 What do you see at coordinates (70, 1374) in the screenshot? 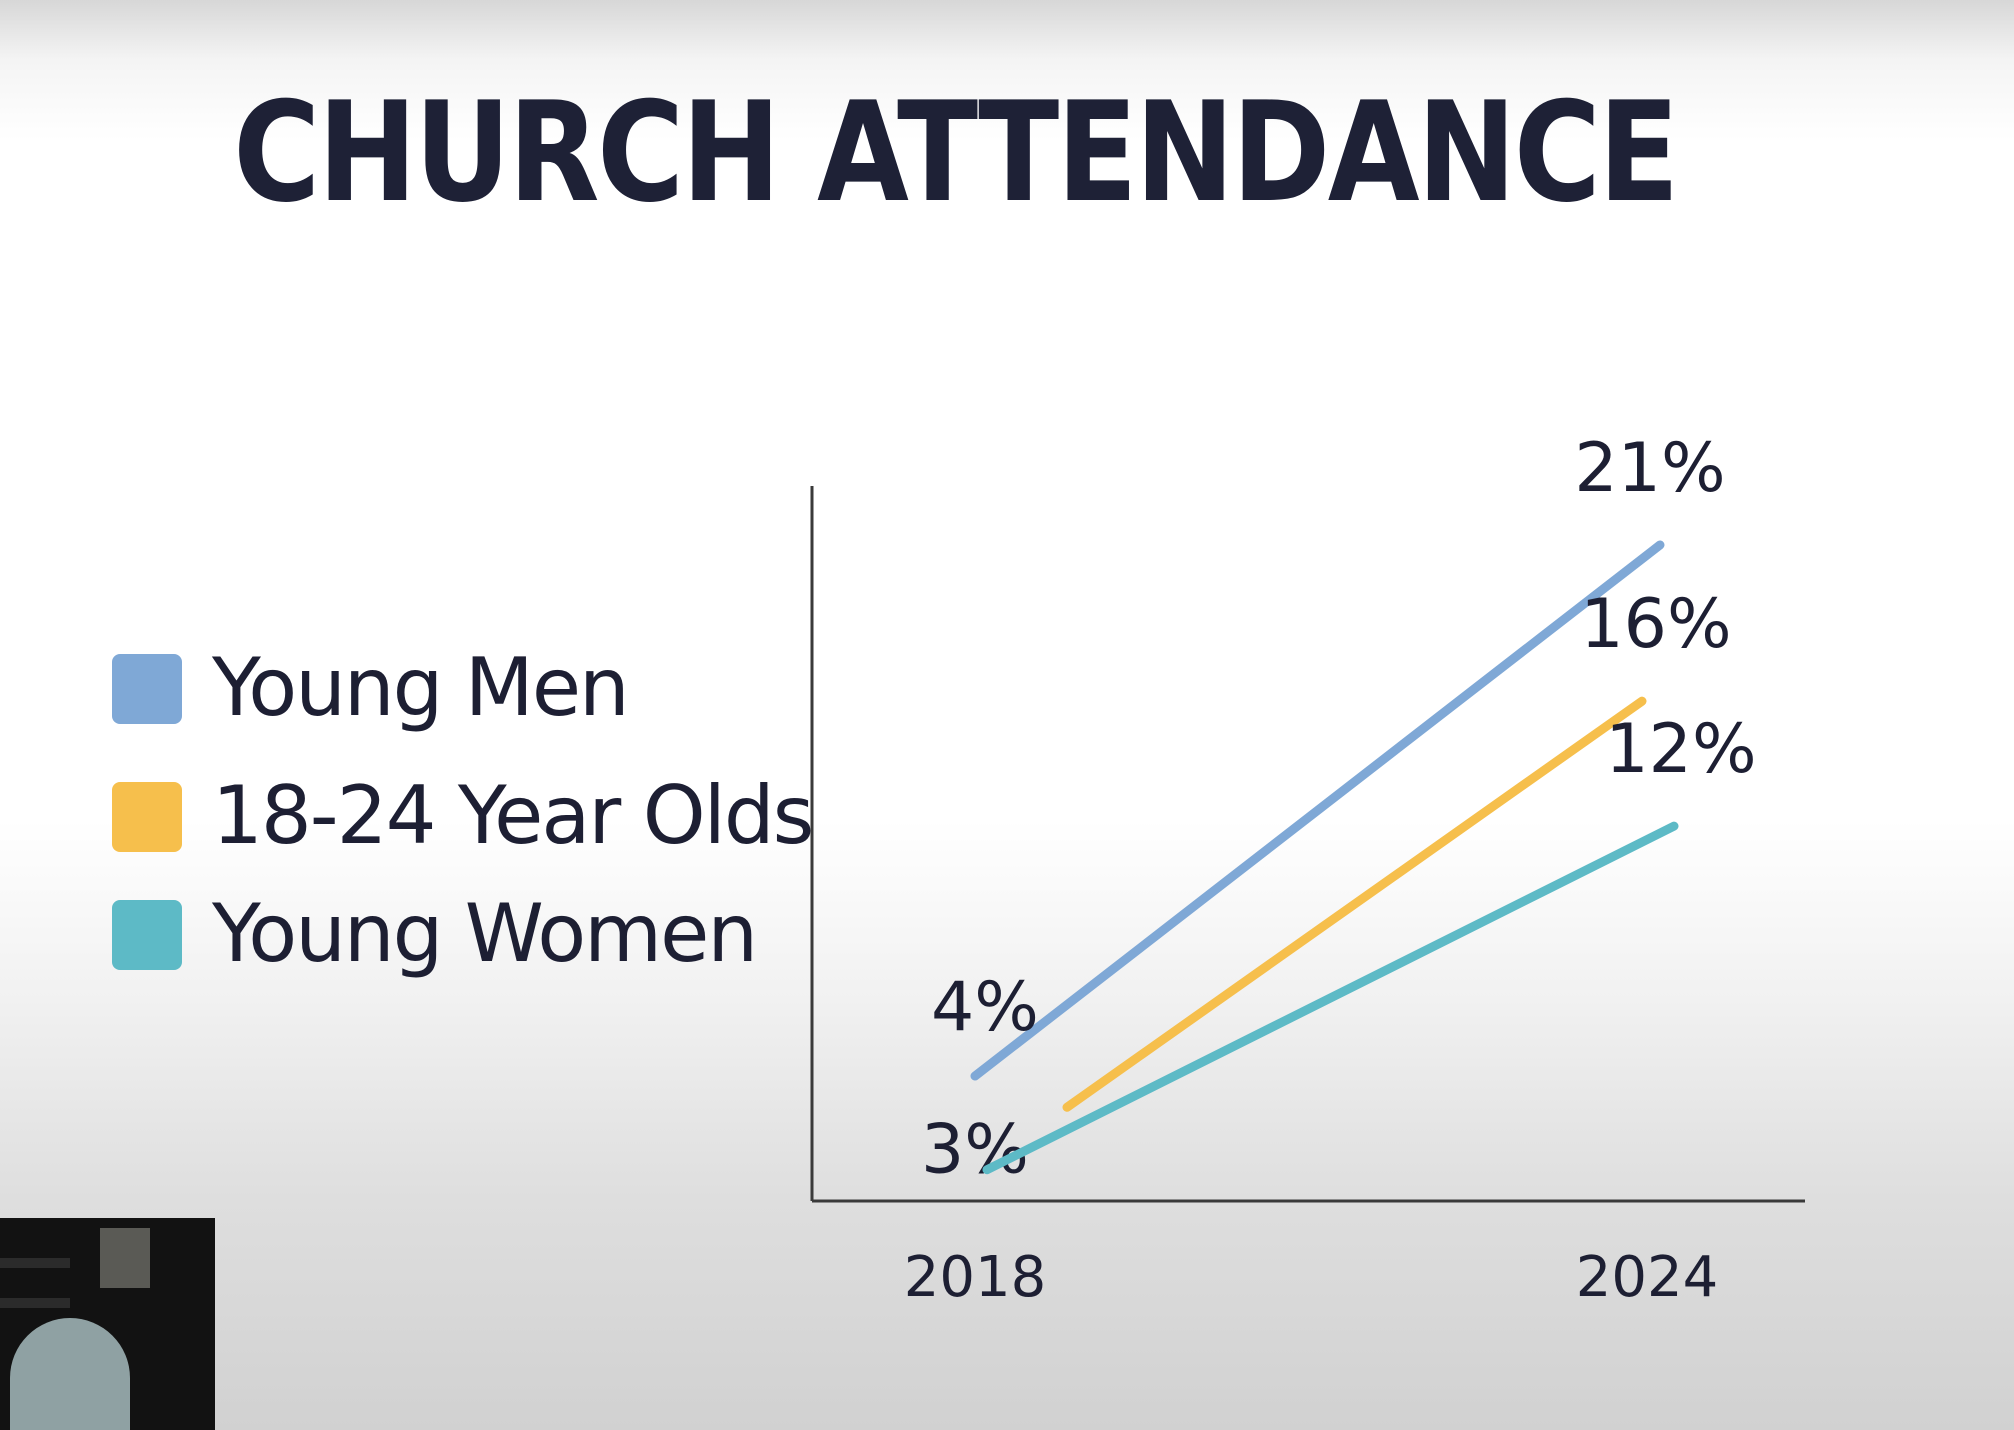
I see `webcam-person-icon` at bounding box center [70, 1374].